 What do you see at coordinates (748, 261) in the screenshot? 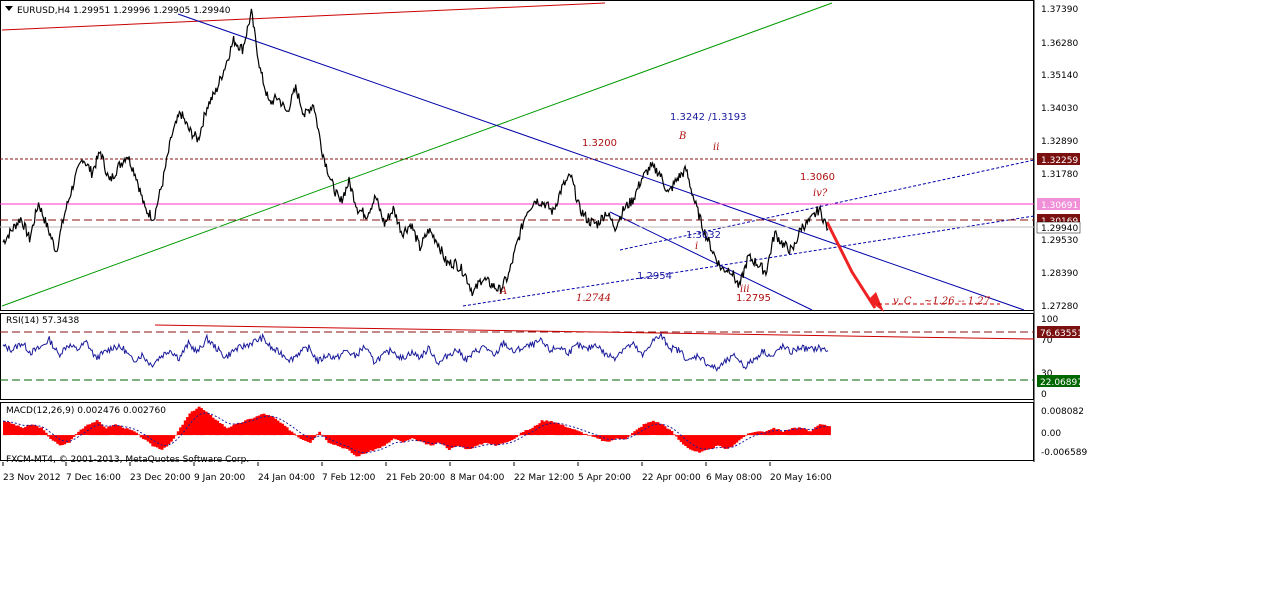
I see `dotted-channel-lower` at bounding box center [748, 261].